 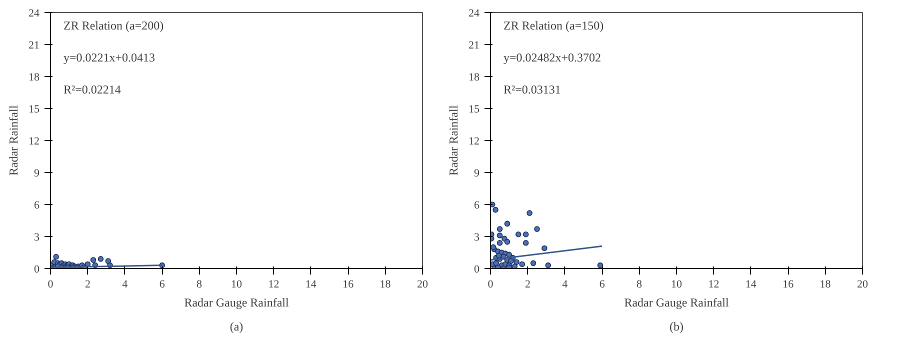 What do you see at coordinates (677, 327) in the screenshot?
I see `text: (b)` at bounding box center [677, 327].